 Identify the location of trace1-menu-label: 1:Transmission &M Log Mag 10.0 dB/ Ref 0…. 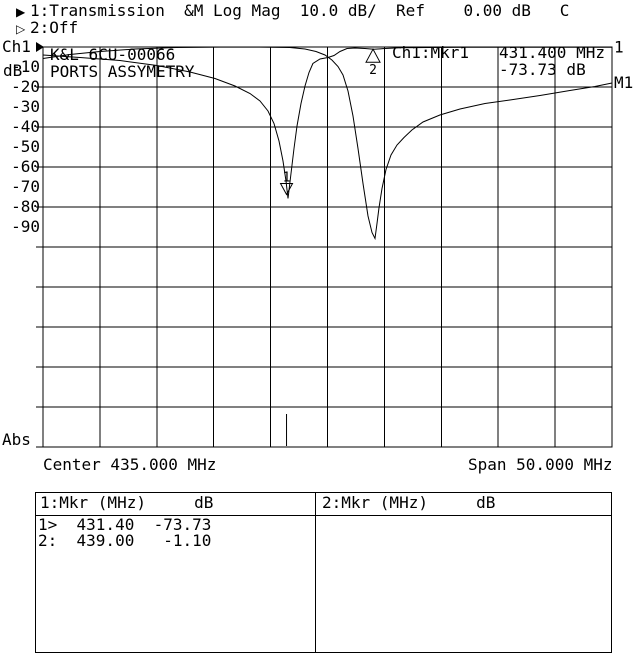
(300, 10).